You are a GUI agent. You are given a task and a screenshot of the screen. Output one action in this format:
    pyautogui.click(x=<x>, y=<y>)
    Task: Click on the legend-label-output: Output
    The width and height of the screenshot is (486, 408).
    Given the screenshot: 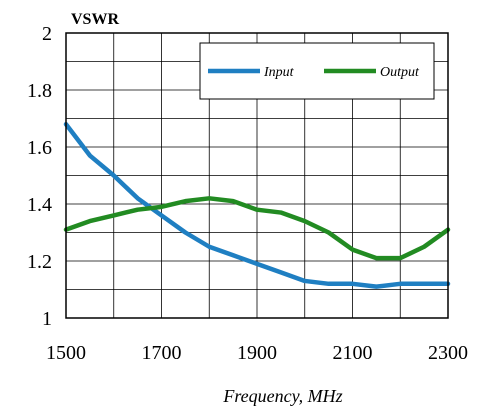 What is the action you would take?
    pyautogui.click(x=400, y=72)
    